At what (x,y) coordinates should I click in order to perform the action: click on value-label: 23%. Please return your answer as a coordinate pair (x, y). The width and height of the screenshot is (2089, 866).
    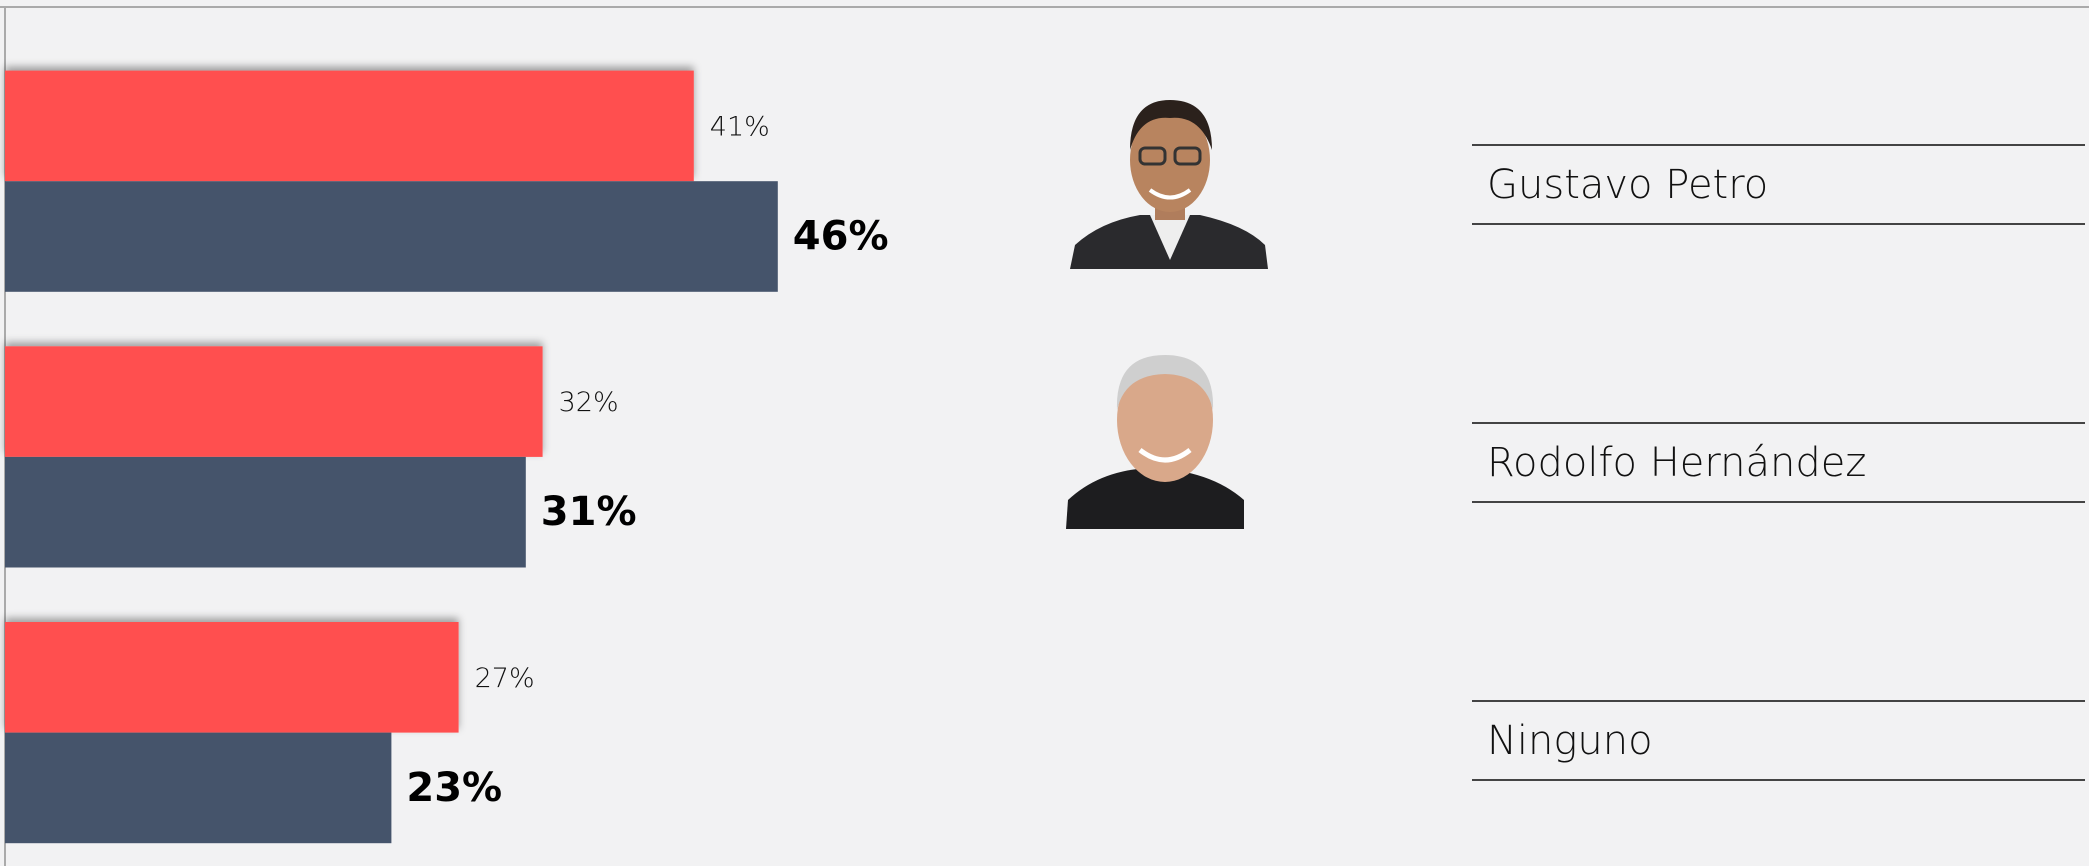
    Looking at the image, I should click on (454, 788).